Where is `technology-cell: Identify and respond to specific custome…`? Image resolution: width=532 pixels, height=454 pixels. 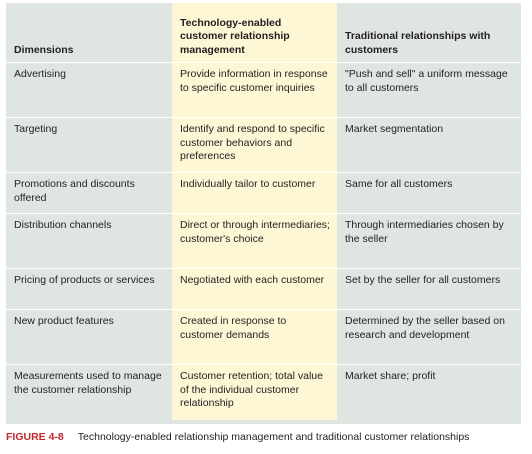
technology-cell: Identify and respond to specific custome… is located at coordinates (254, 145).